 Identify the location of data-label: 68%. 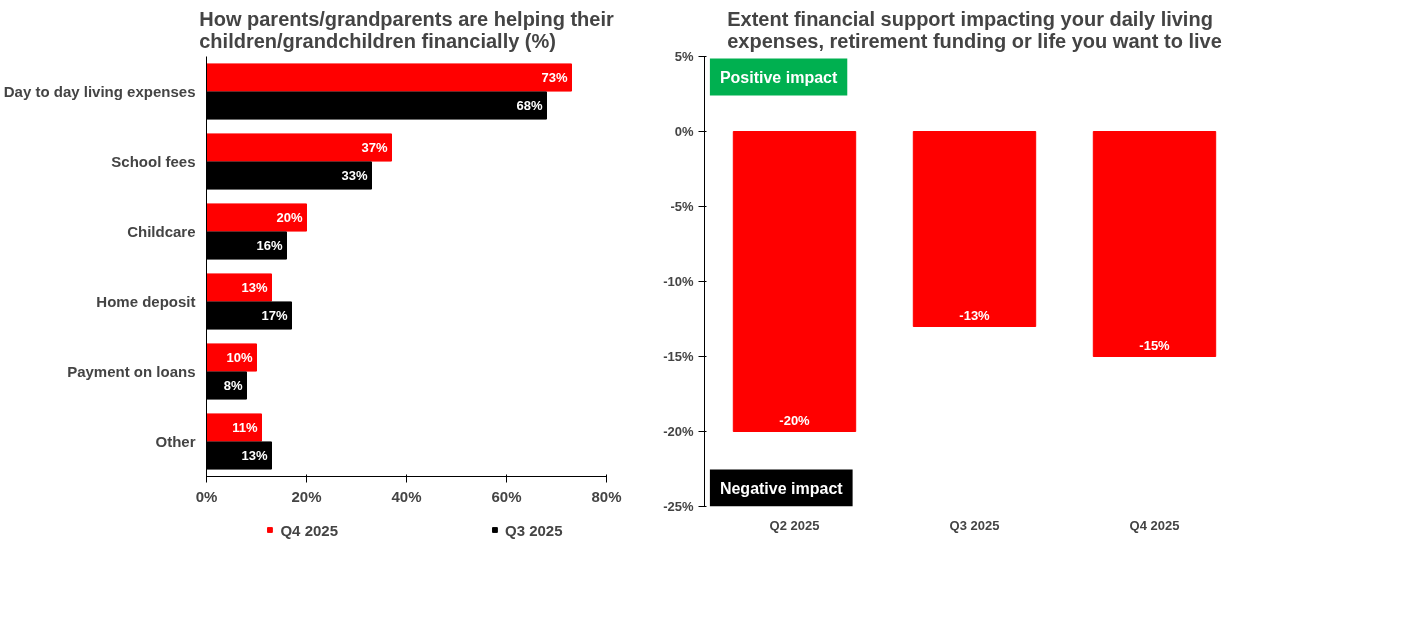
(529, 105).